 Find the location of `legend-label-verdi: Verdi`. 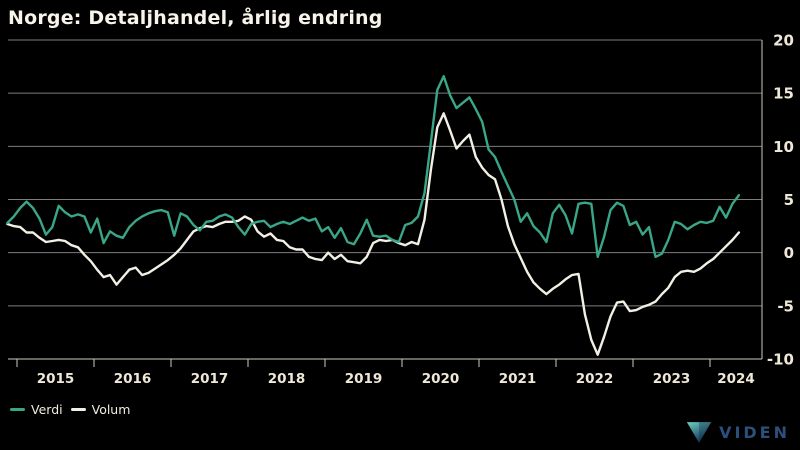

legend-label-verdi: Verdi is located at coordinates (47, 409).